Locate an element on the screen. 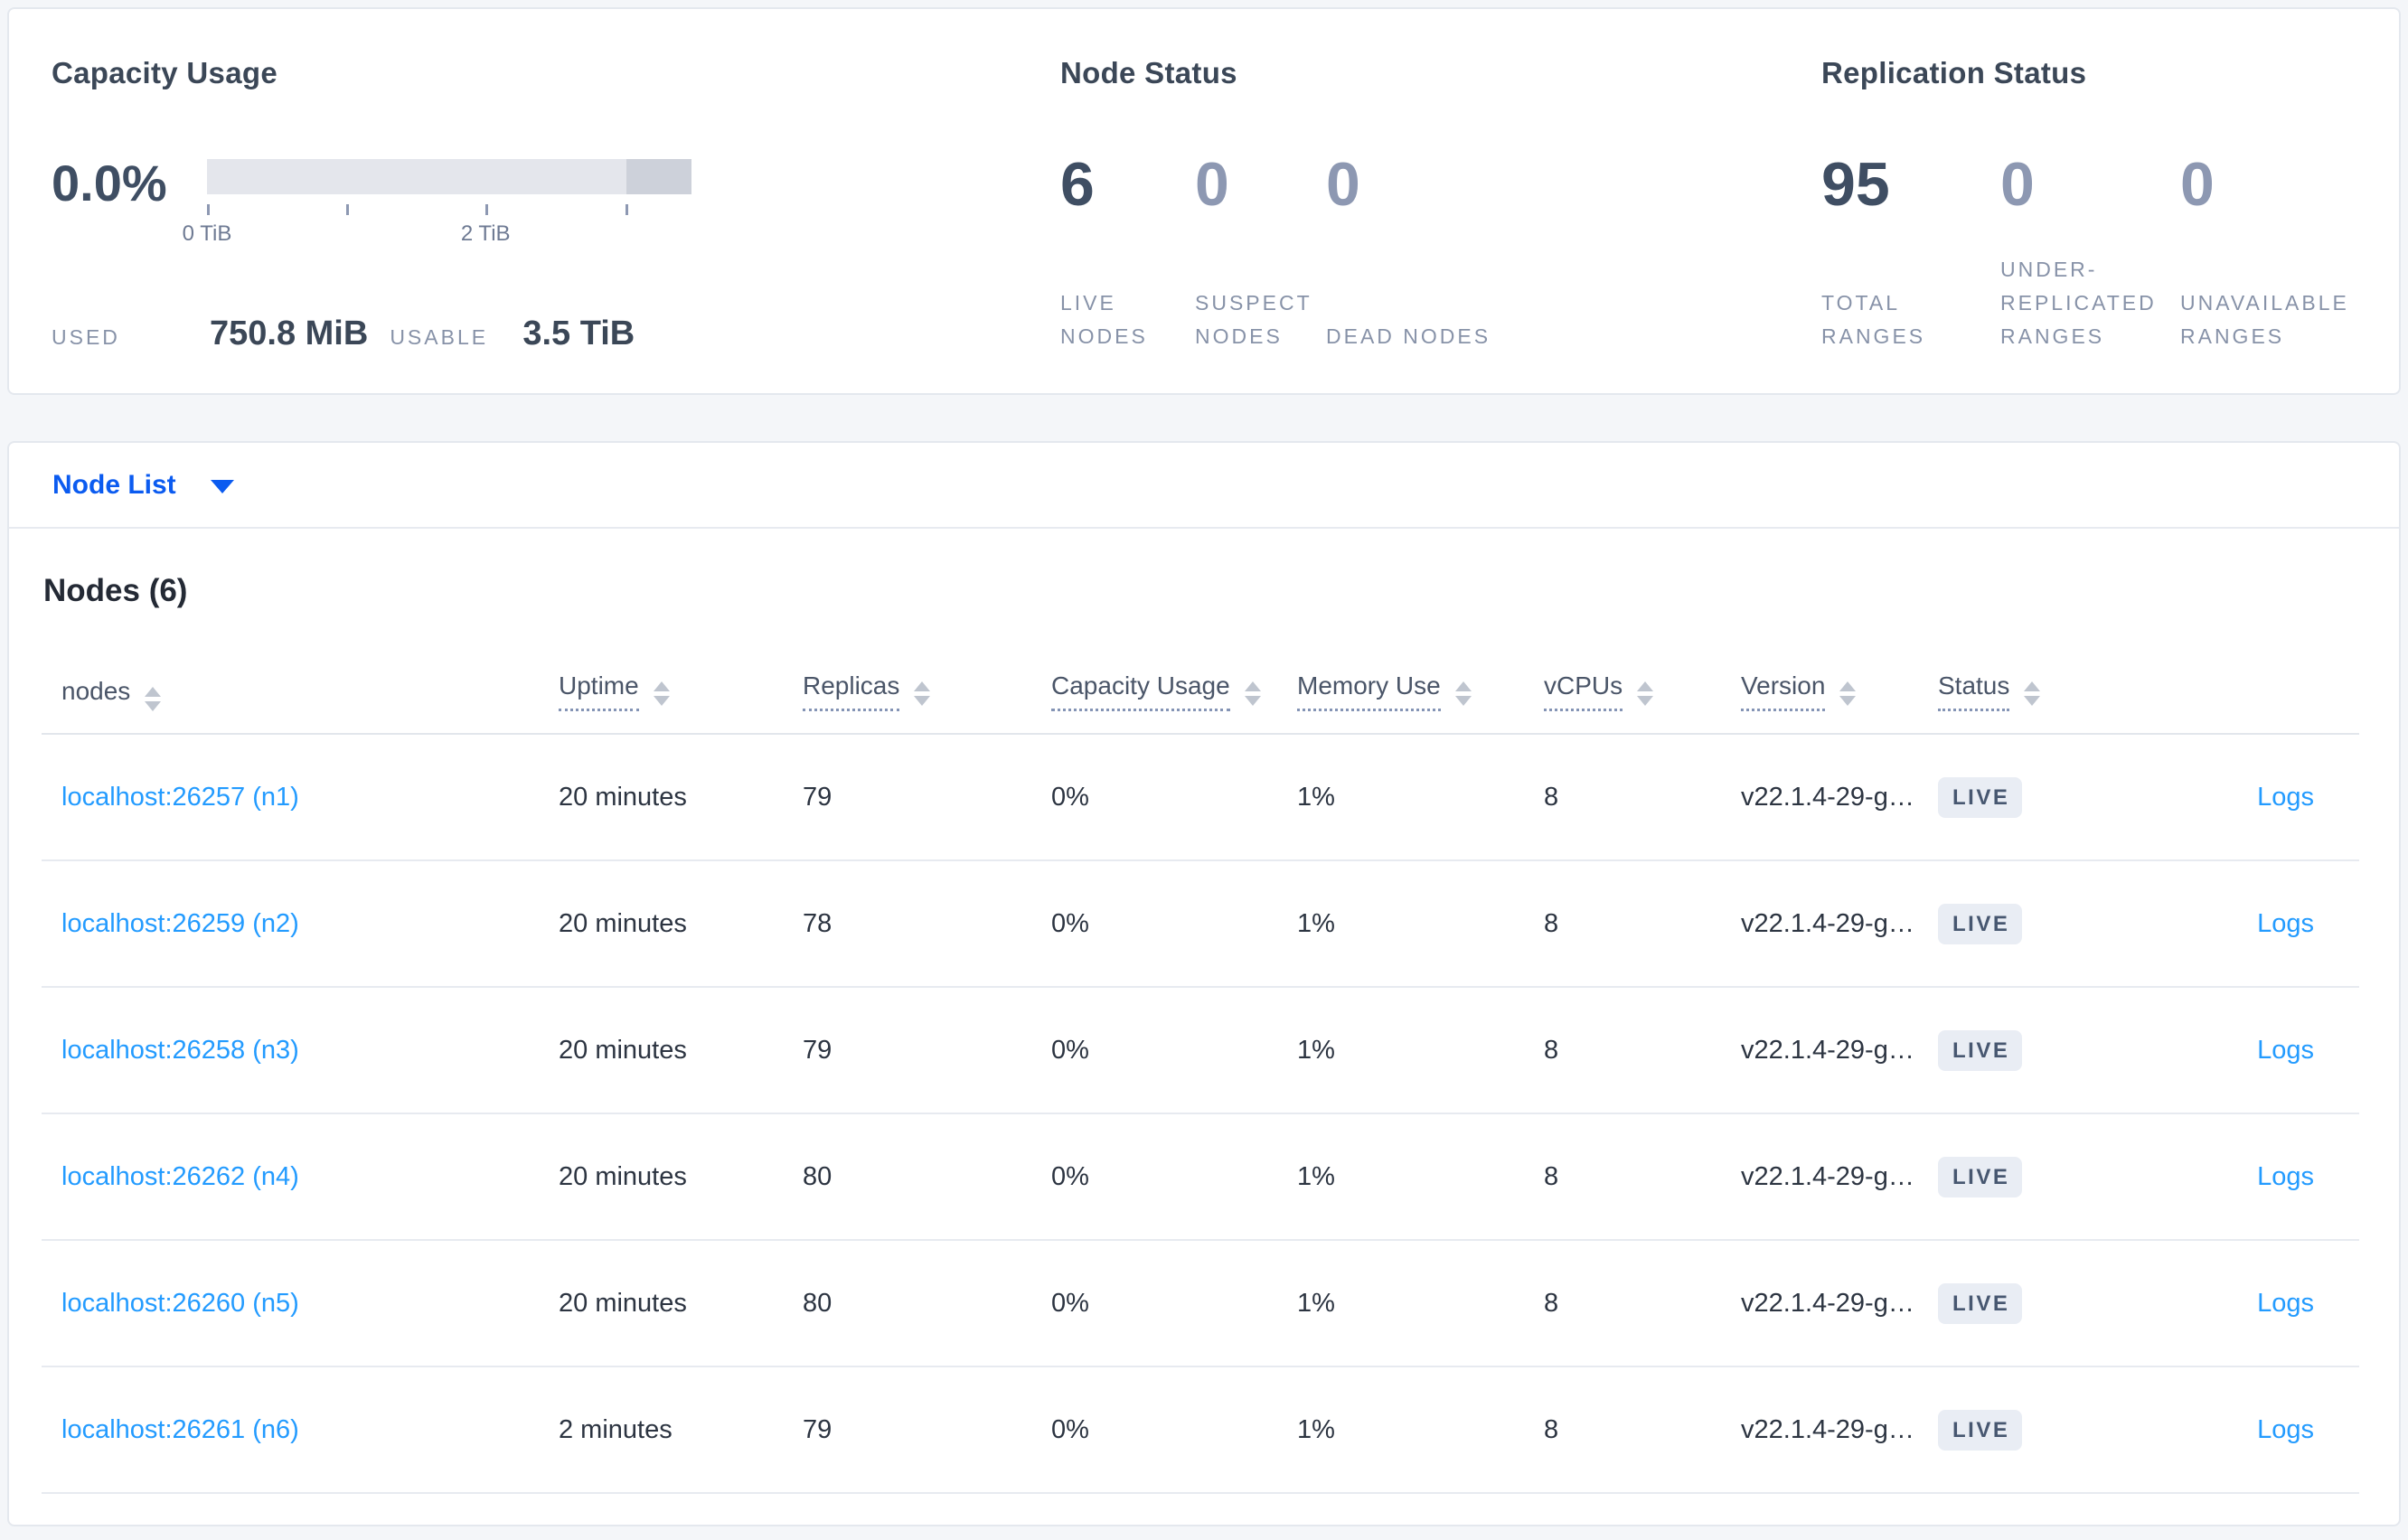 This screenshot has width=2408, height=1540. summary-metric-label: TOTAL RANGES is located at coordinates (1873, 319).